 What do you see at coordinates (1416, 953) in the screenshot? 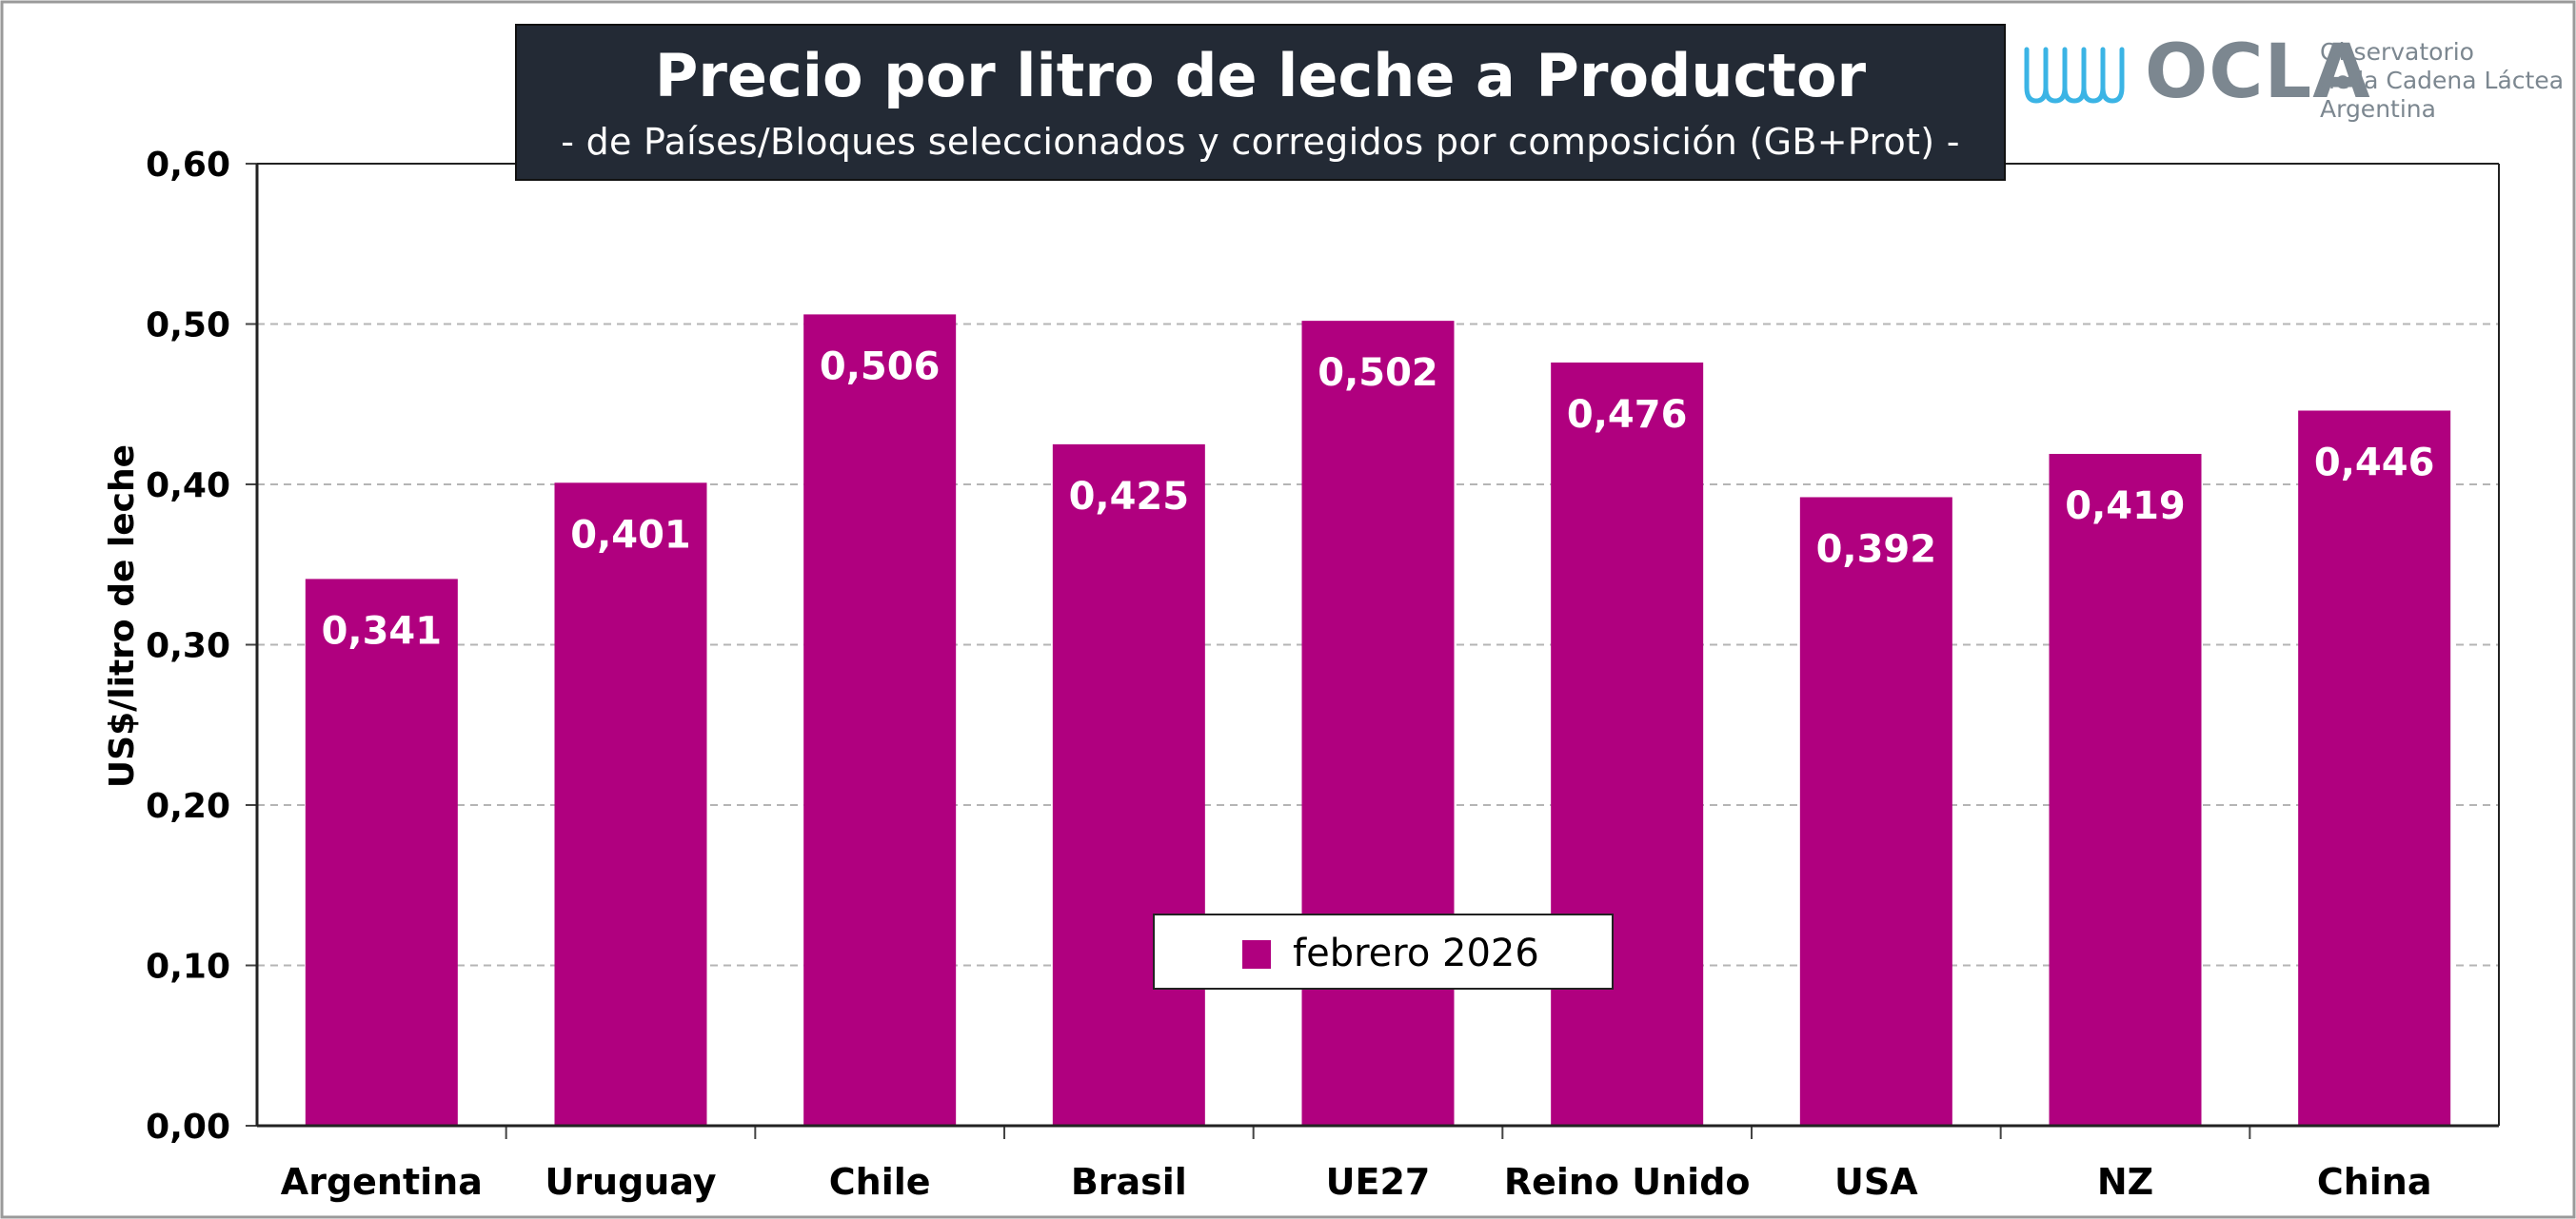
I see `legend-label: febrero 2026` at bounding box center [1416, 953].